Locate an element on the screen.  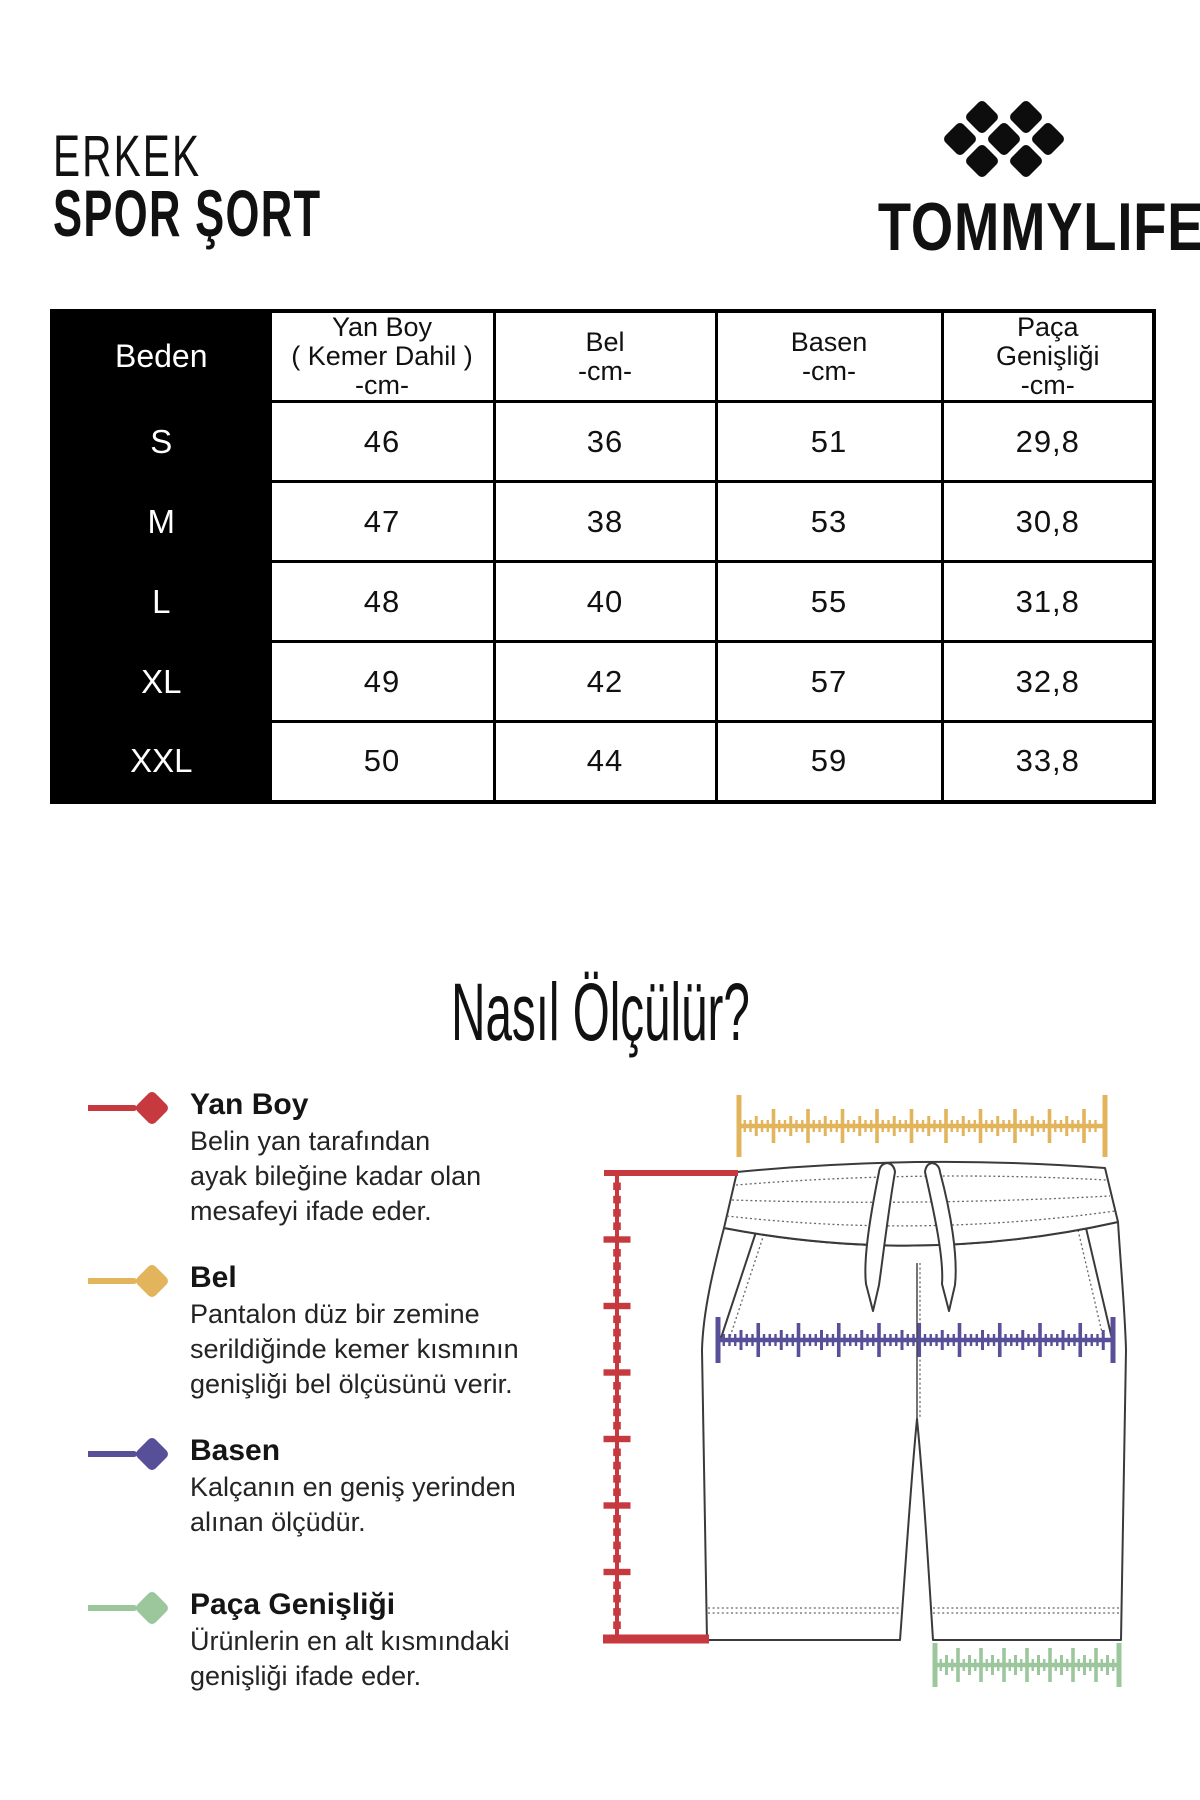
value-cell: 42 is located at coordinates (605, 681).